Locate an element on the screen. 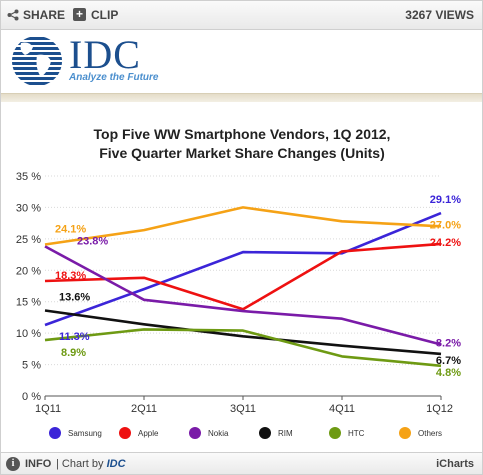 This screenshot has height=475, width=483. y-axis: 0 % 5 % 10 % 15 % 20 % 25 % 30 % 35 % is located at coordinates (28, 287).